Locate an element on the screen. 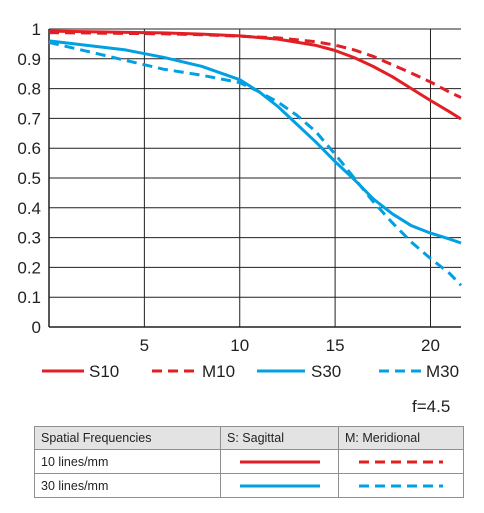  legend-label-s30: S30 is located at coordinates (326, 371).